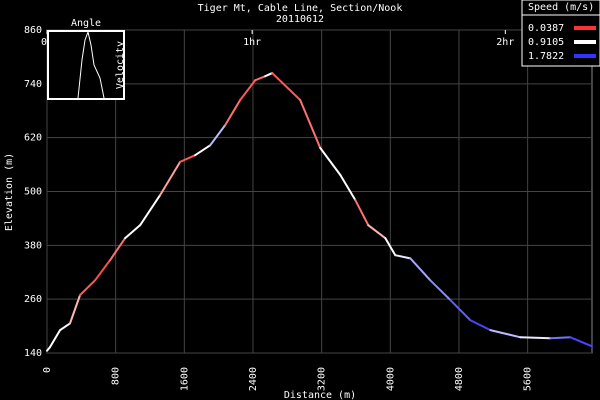 The height and width of the screenshot is (400, 600). What do you see at coordinates (91, 64) in the screenshot?
I see `inset-curve` at bounding box center [91, 64].